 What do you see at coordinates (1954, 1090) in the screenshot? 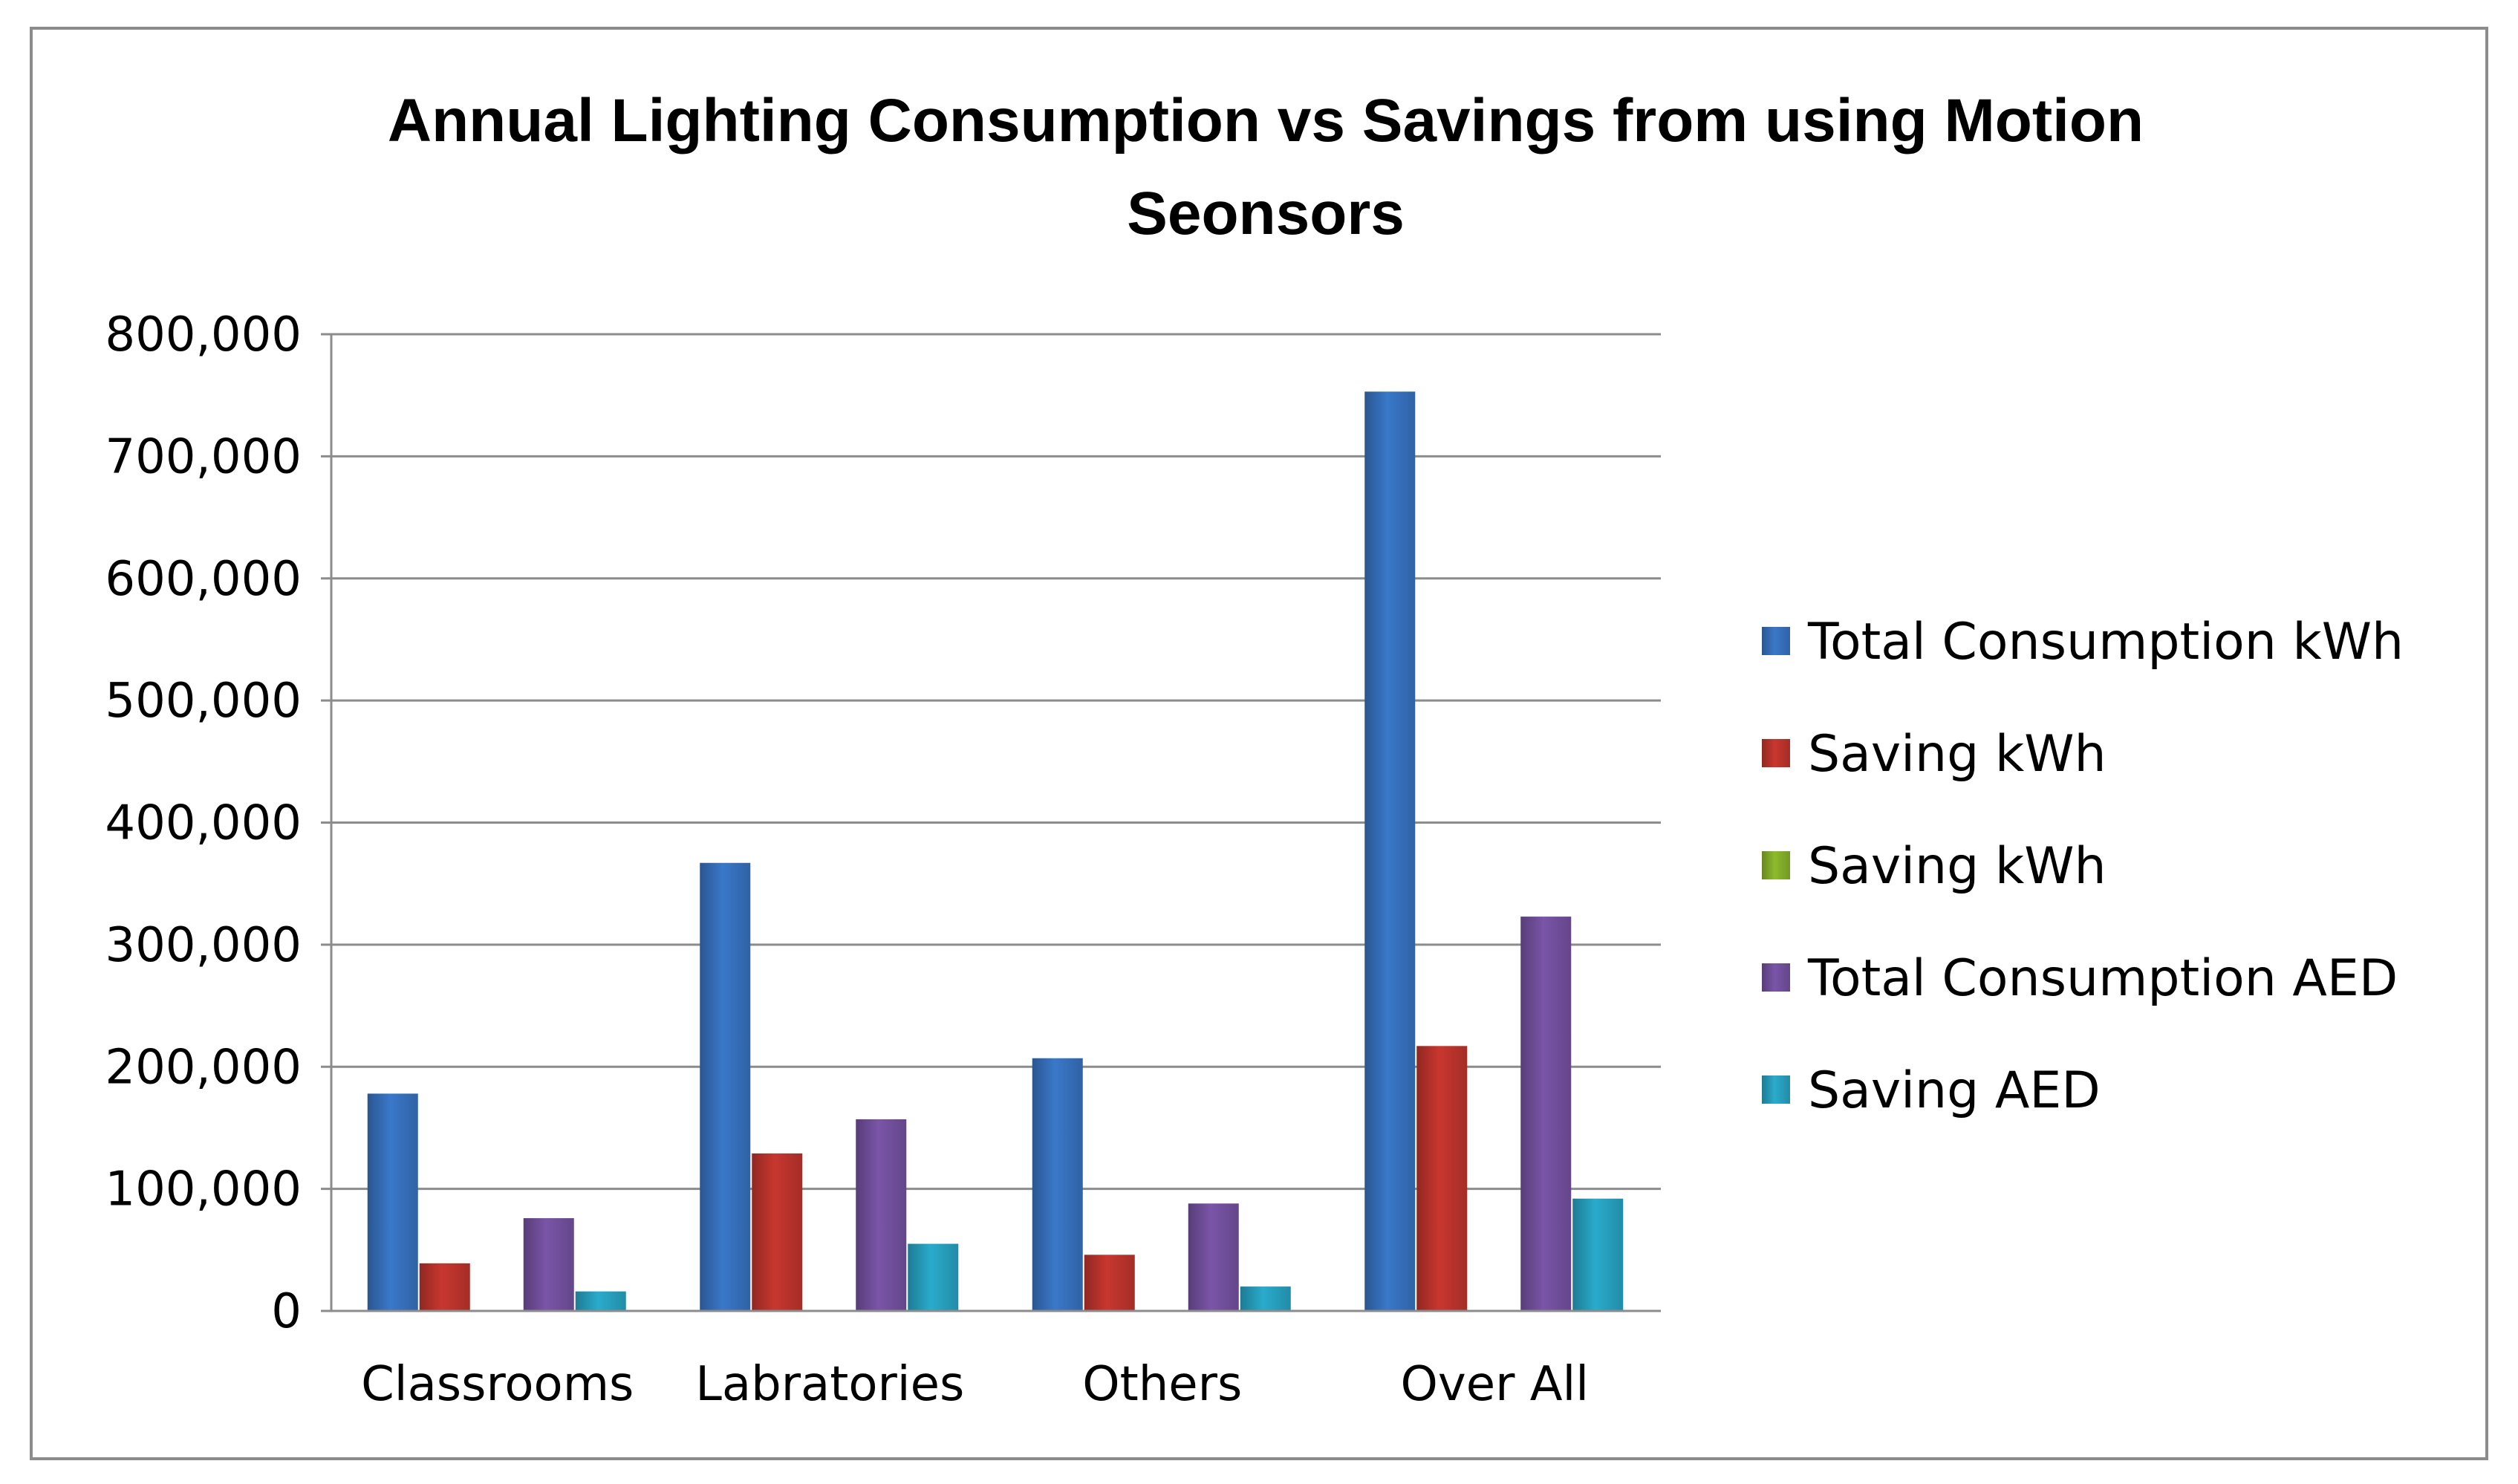
I see `legend-label-4: Saving AED` at bounding box center [1954, 1090].